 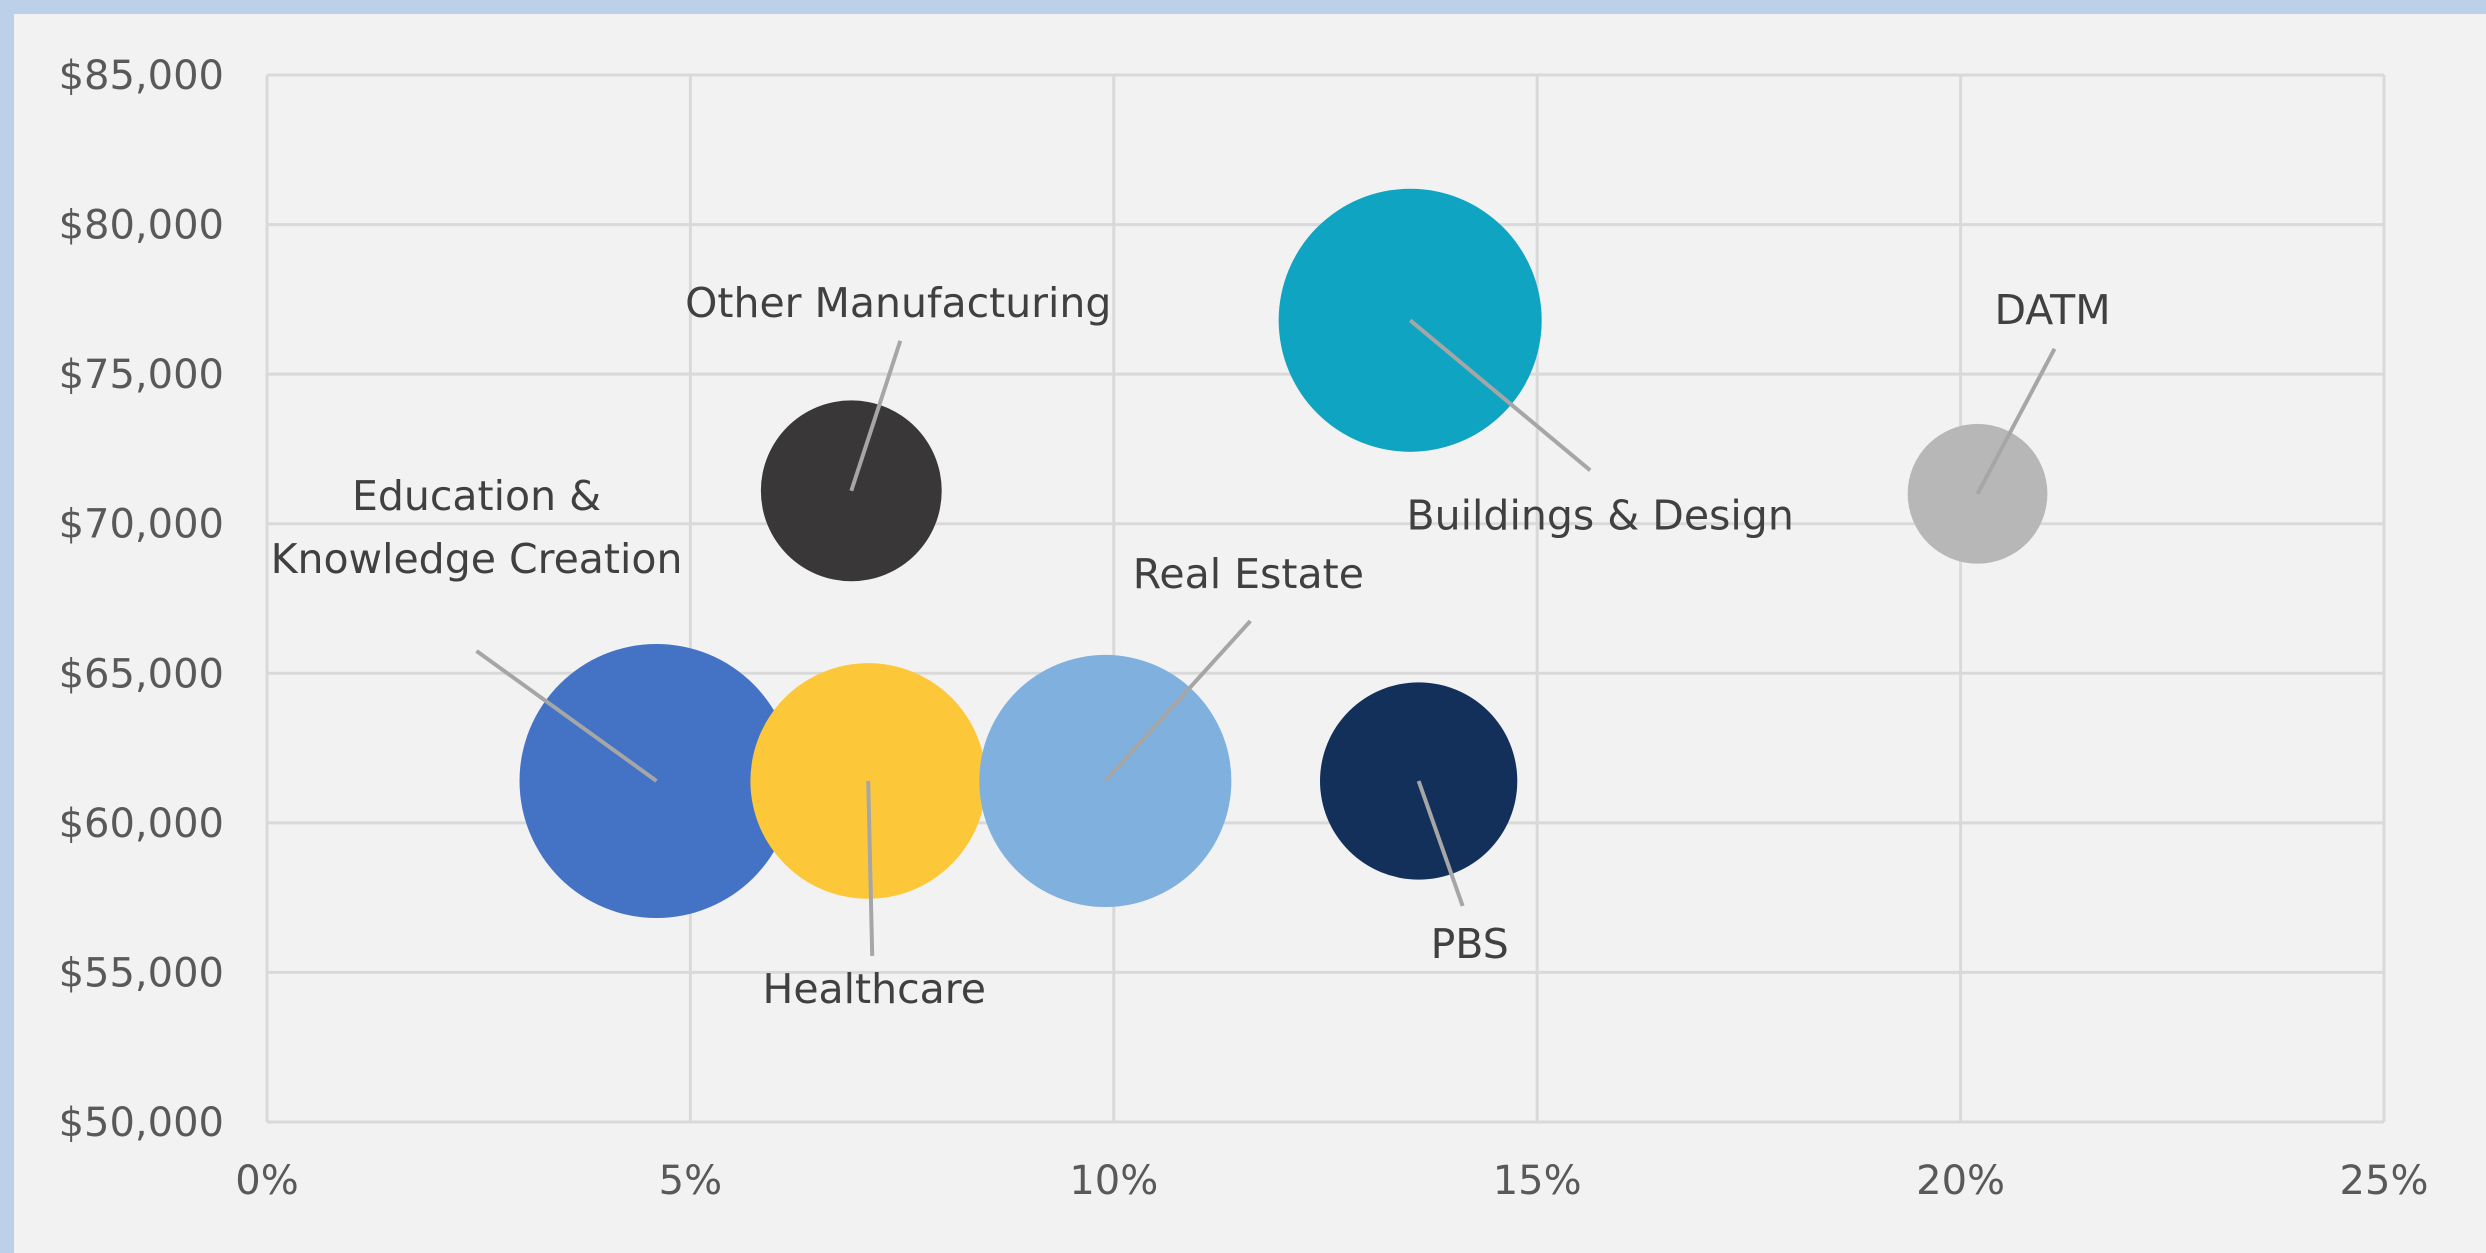 I want to click on x-tick-label: 0%, so click(x=266, y=1181).